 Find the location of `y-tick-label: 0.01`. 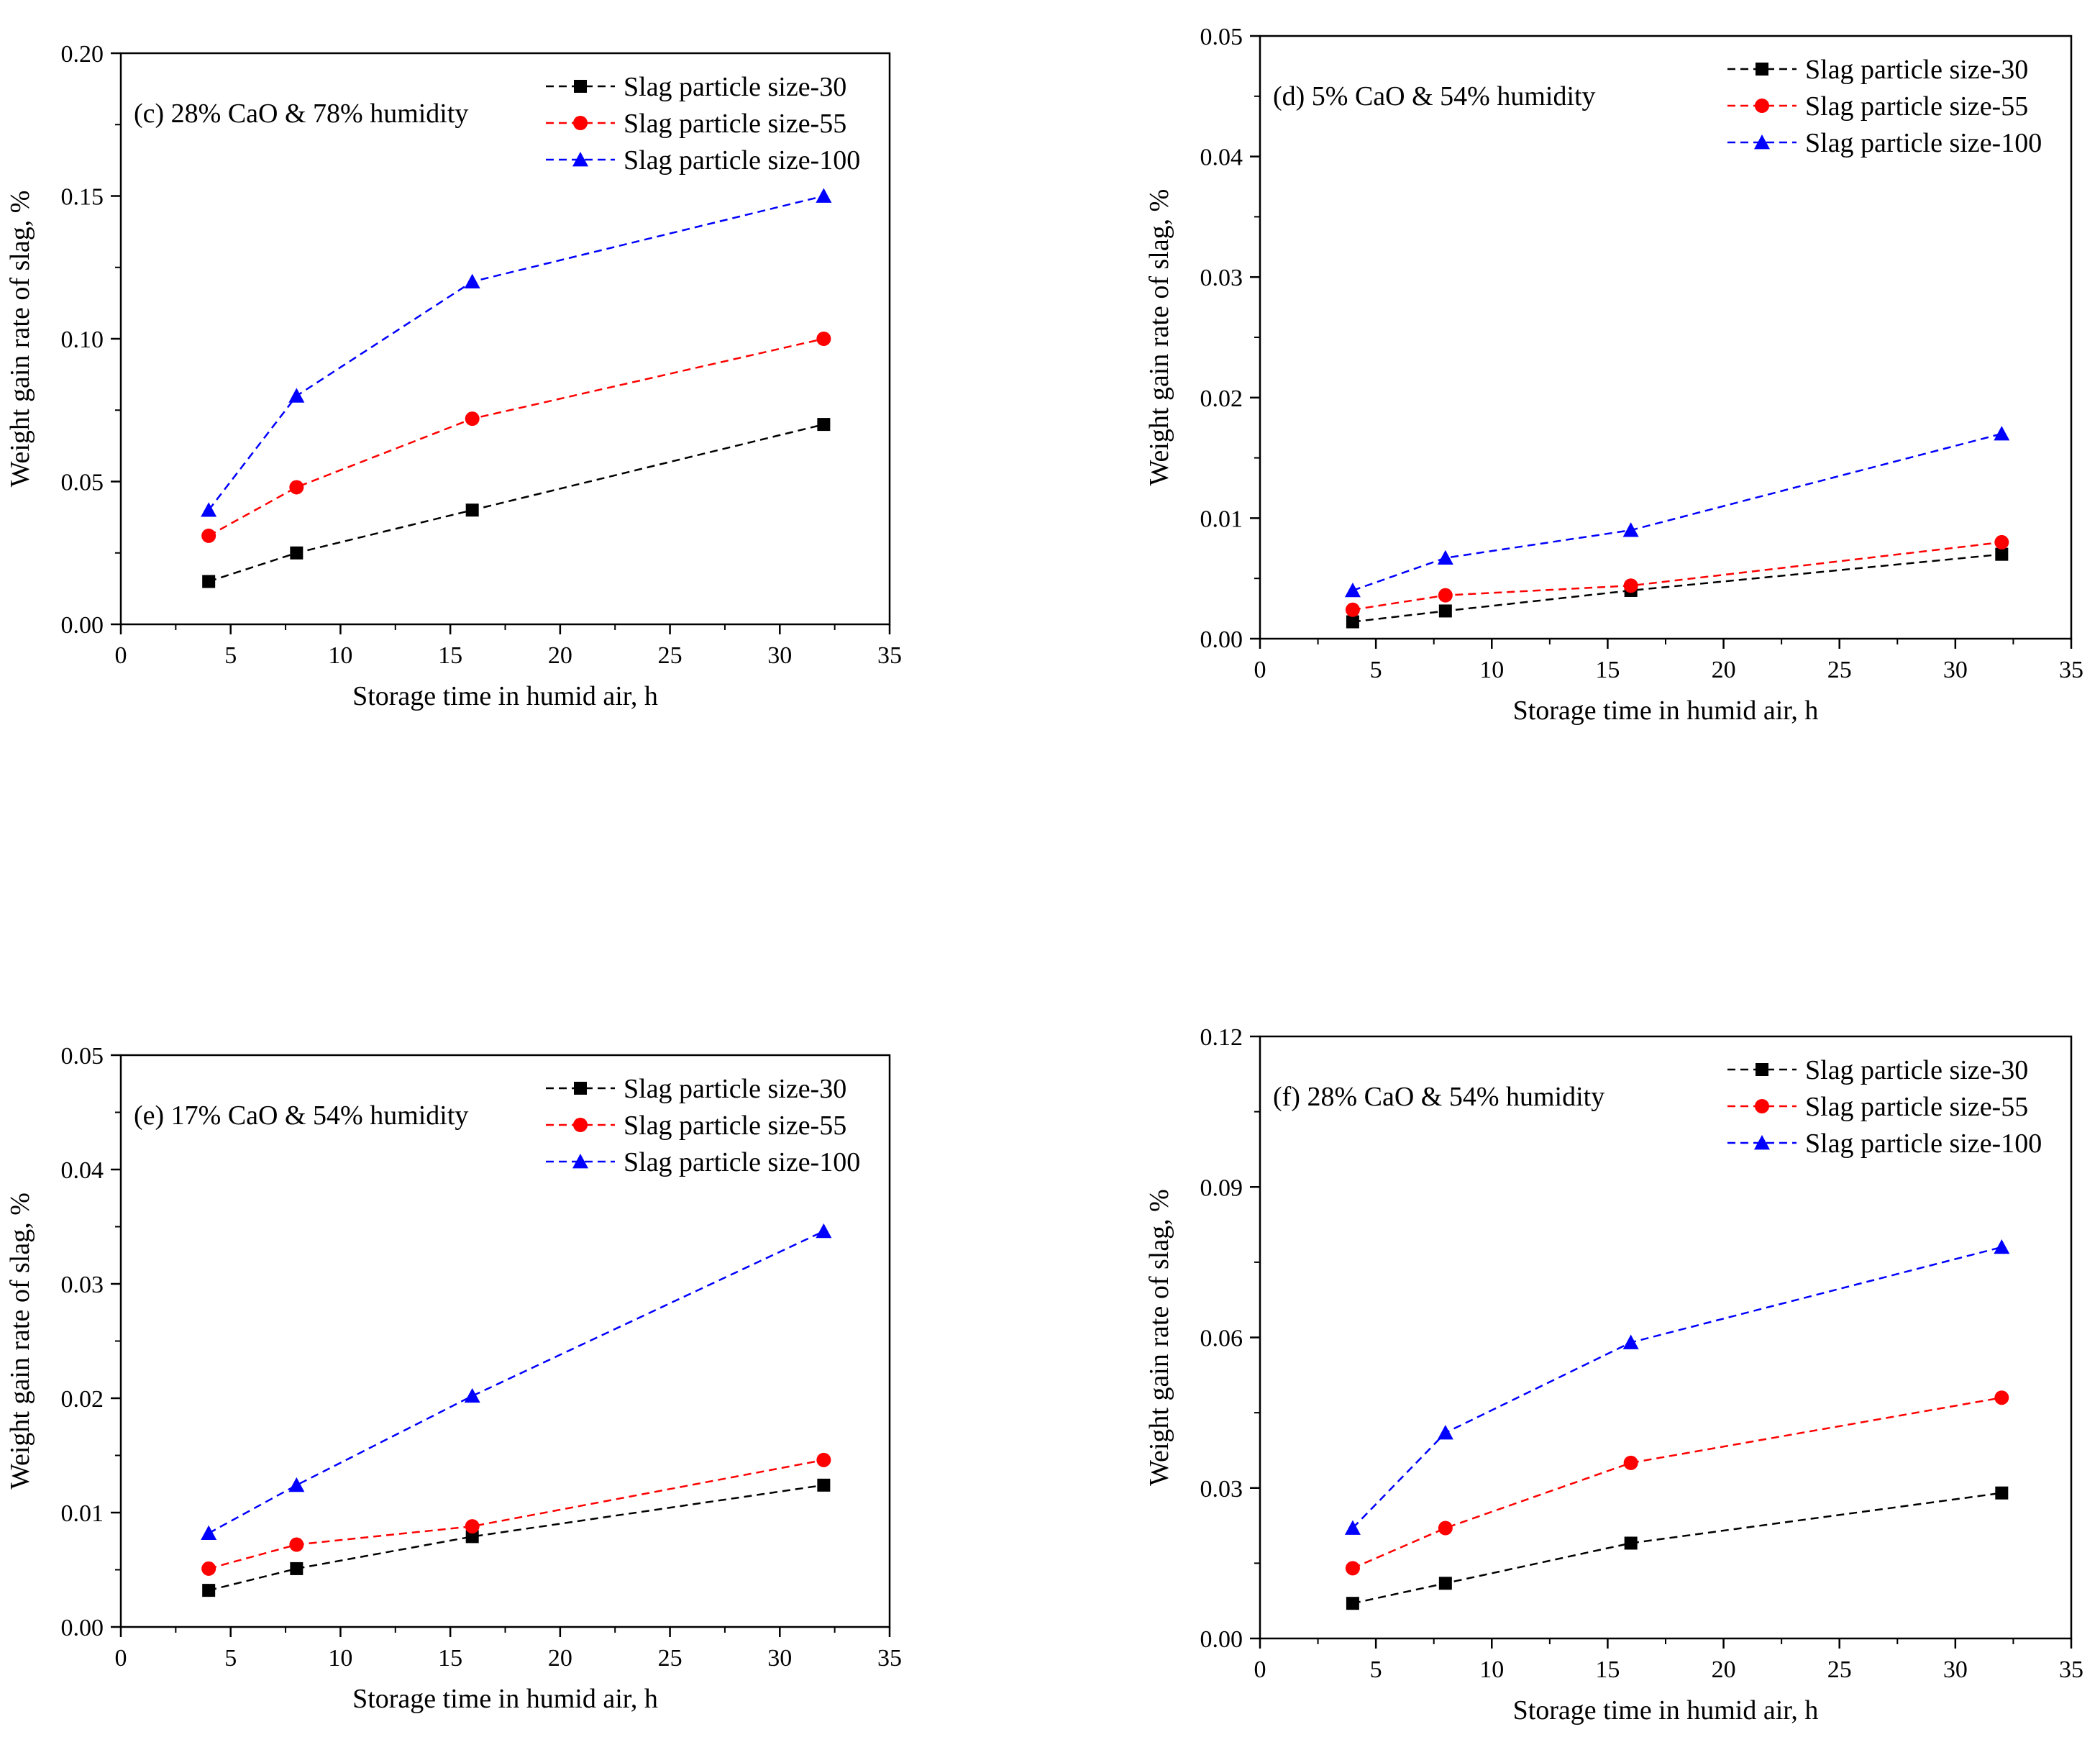

y-tick-label: 0.01 is located at coordinates (1221, 519).